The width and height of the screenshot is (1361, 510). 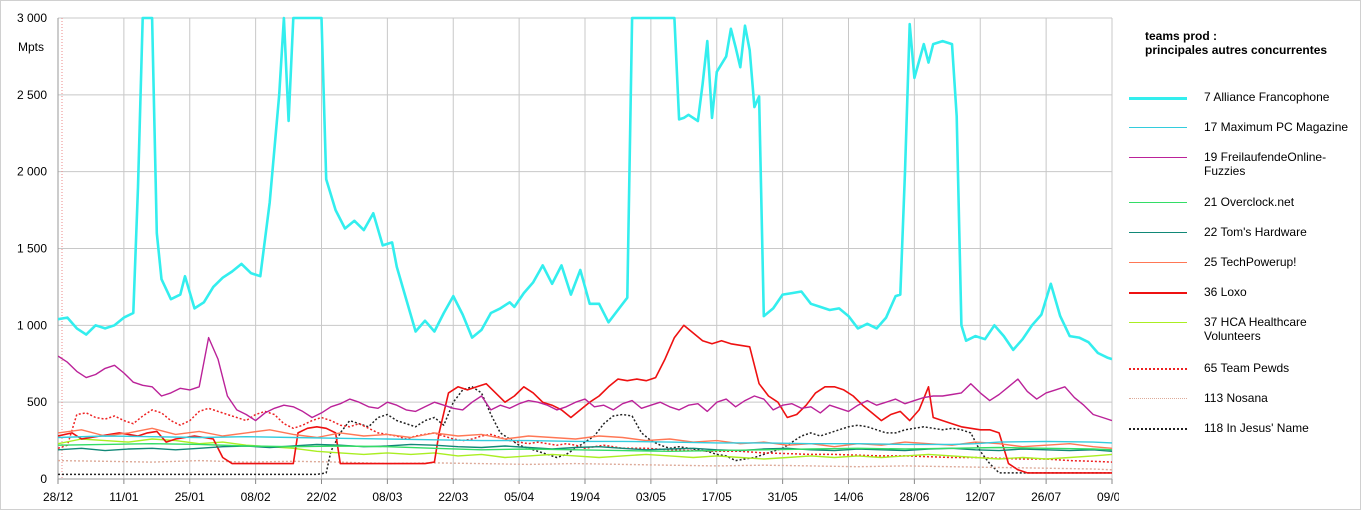 I want to click on legend-label: 25 TechPowerup!, so click(x=1250, y=262).